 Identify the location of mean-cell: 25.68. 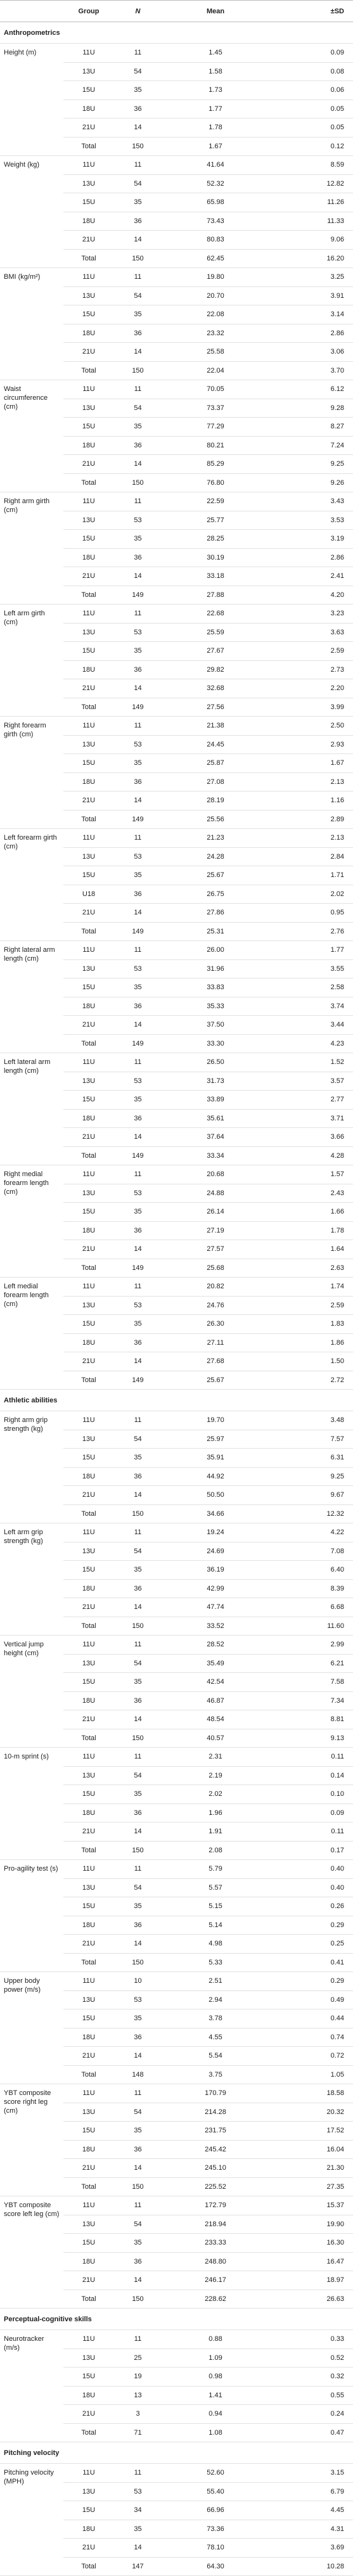
(215, 1268).